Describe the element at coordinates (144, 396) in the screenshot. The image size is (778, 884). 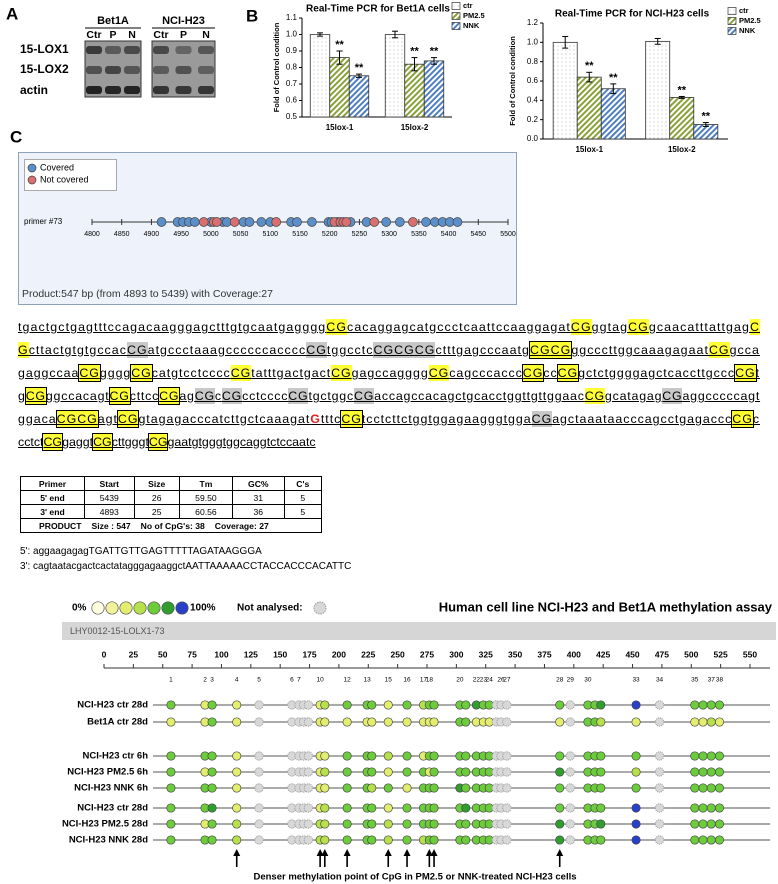
I see `sequence-text: cttcc` at that location.